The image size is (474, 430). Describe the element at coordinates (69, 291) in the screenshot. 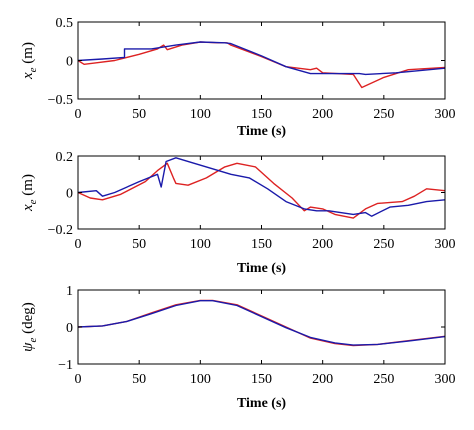

I see `y-tick-label: 1` at that location.